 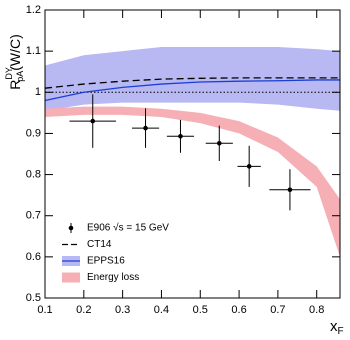 I want to click on legend-label: EPPS16, so click(x=106, y=261).